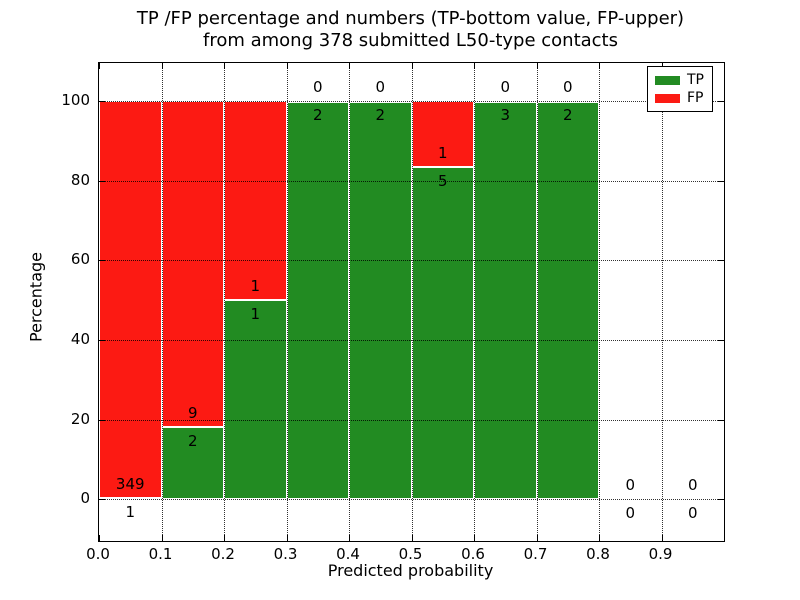  What do you see at coordinates (80, 418) in the screenshot?
I see `y-tick-label: 20` at bounding box center [80, 418].